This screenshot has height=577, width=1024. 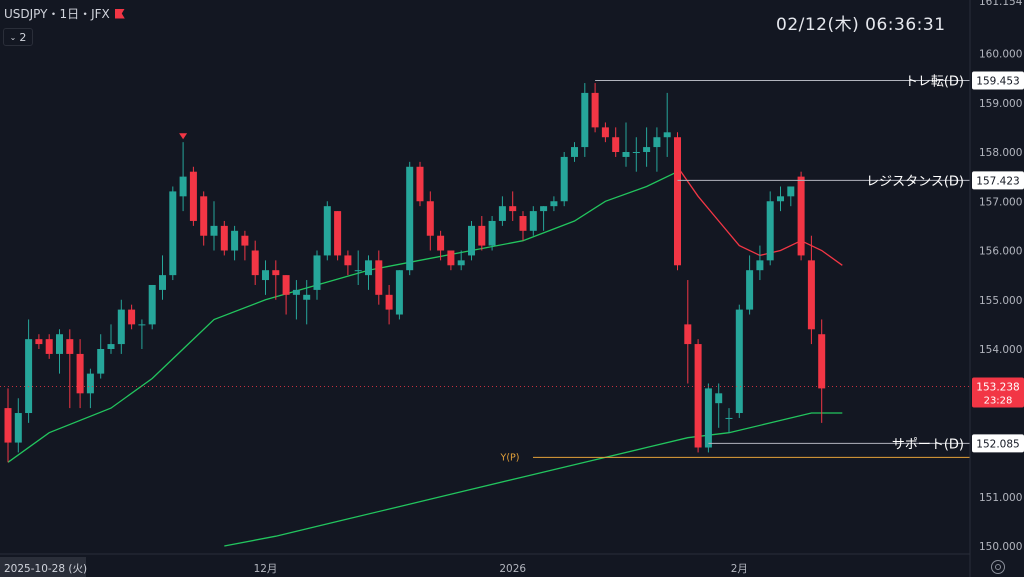 I want to click on x-tick-highlight, so click(x=43, y=567).